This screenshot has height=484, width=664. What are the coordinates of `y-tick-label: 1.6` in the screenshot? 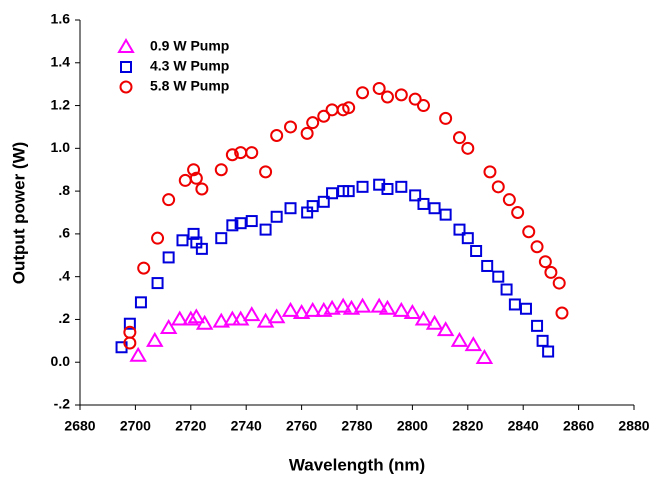 It's located at (61, 19).